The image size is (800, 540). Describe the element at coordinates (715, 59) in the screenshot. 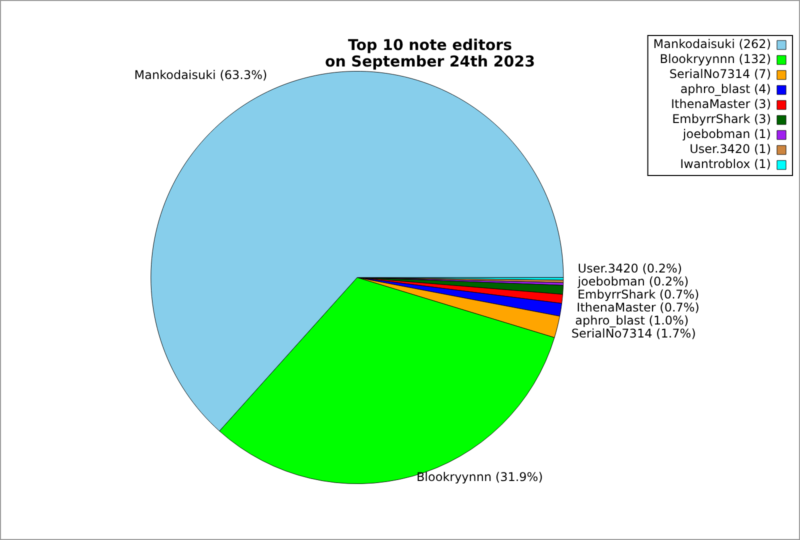

I see `legend-label: Blookryynnn (132)` at that location.